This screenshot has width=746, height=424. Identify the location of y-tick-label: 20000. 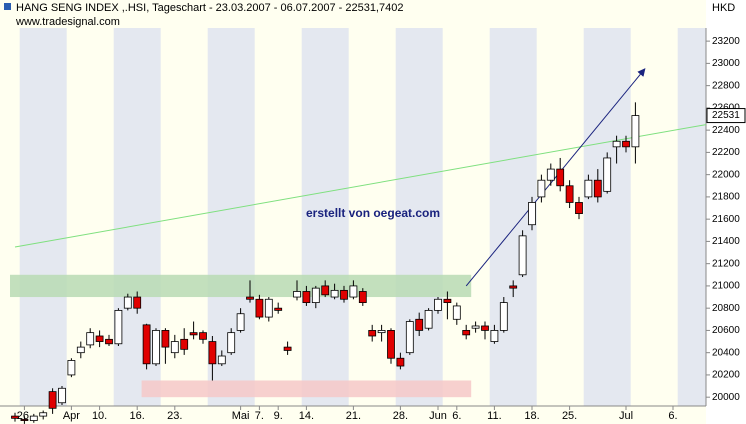
(726, 397).